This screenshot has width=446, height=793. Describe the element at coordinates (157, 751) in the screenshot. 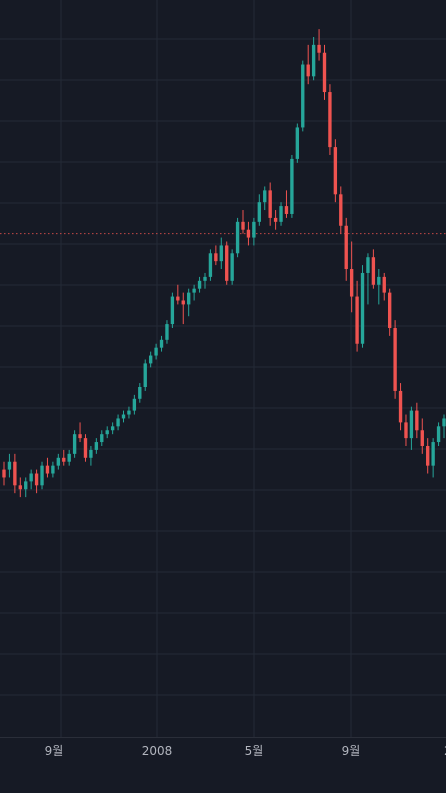

I see `x-tick-label: 2008` at that location.